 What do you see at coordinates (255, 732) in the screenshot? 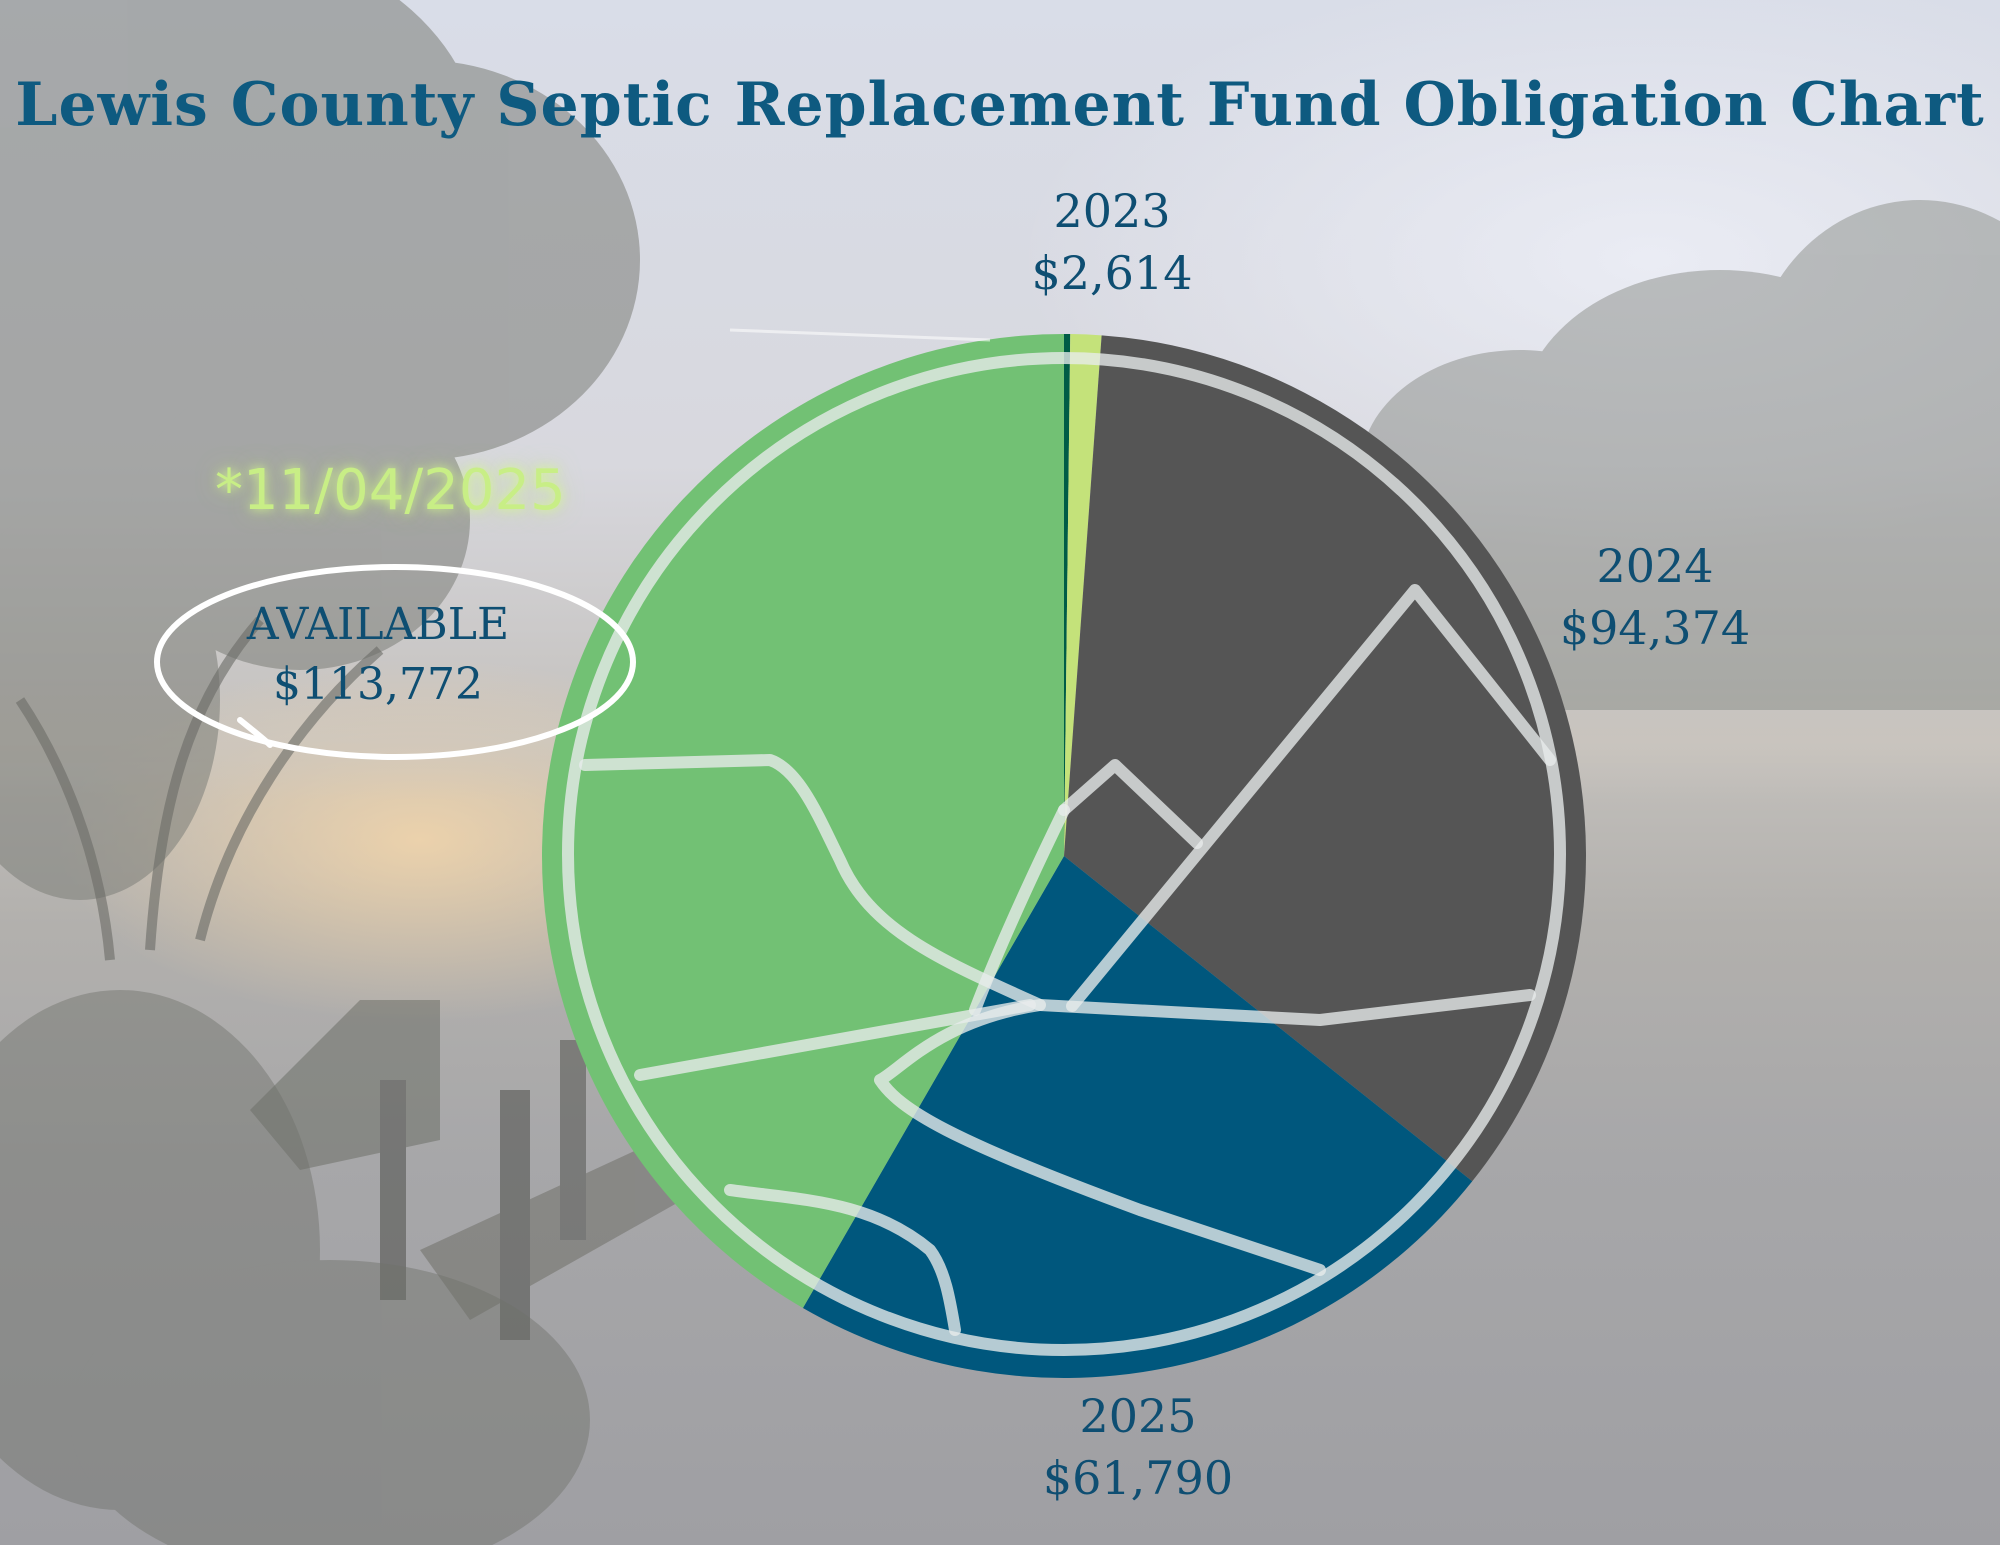
I see `oval-tail` at bounding box center [255, 732].